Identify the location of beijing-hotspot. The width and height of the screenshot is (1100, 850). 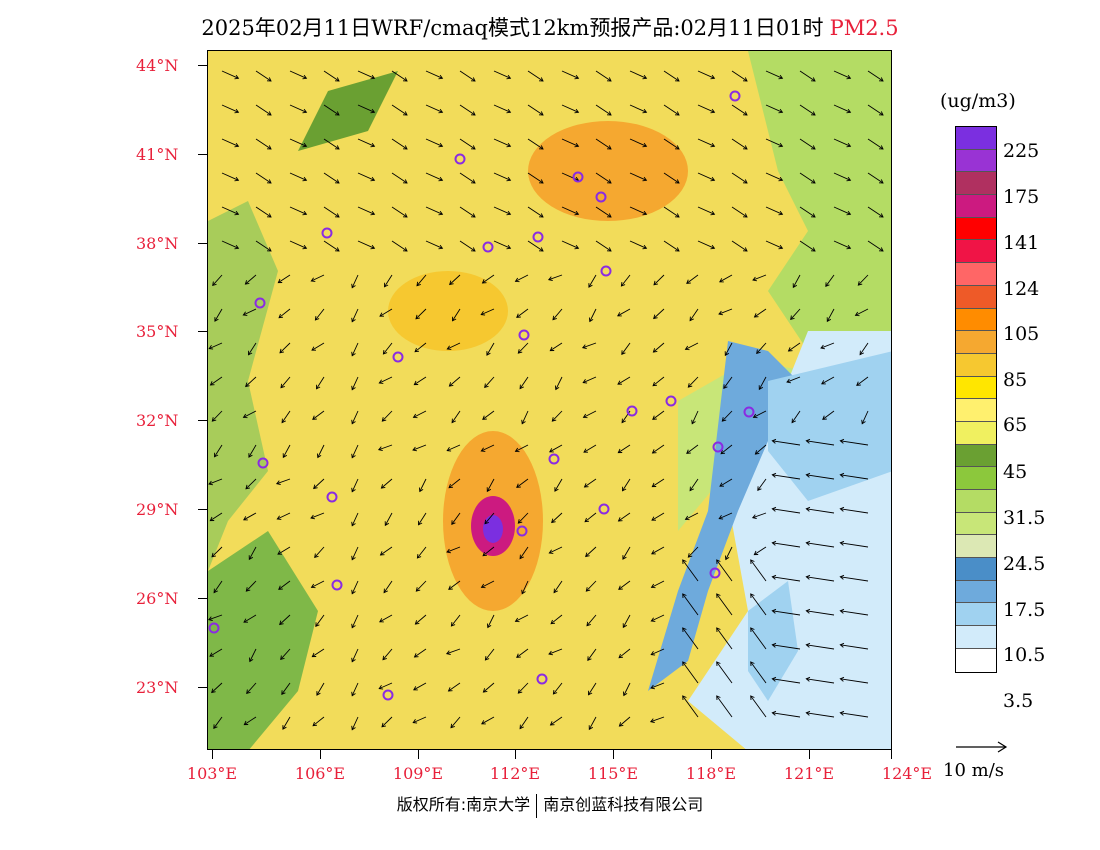
(608, 171).